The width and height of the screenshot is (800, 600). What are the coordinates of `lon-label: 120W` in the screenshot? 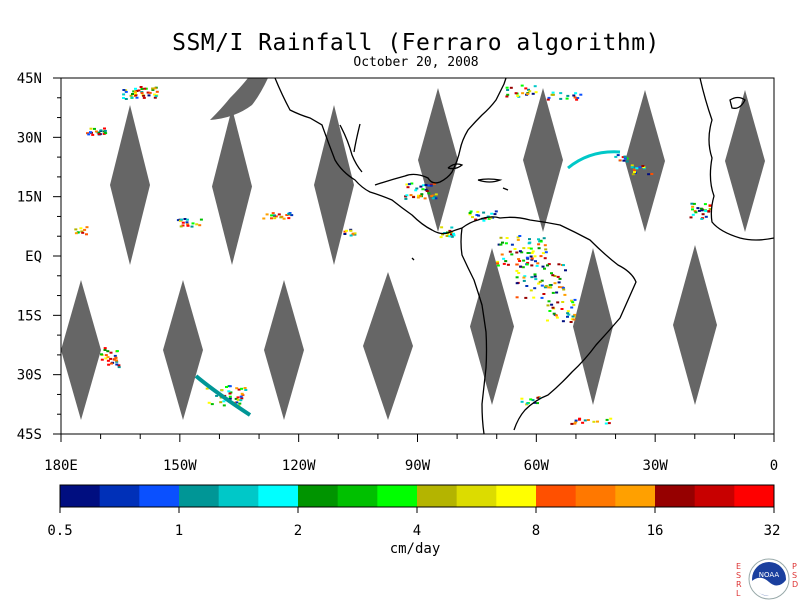 It's located at (299, 466).